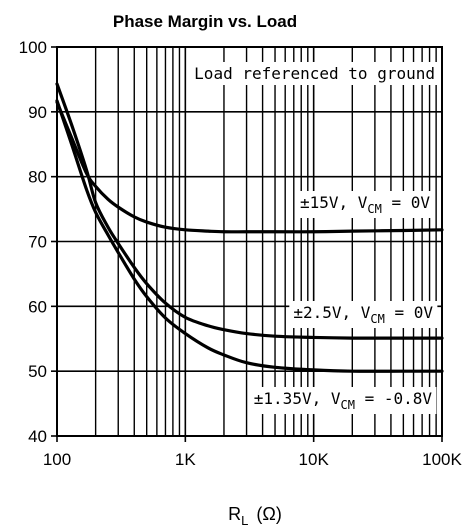  I want to click on annotation-note: Load referenced to ground, so click(314, 73).